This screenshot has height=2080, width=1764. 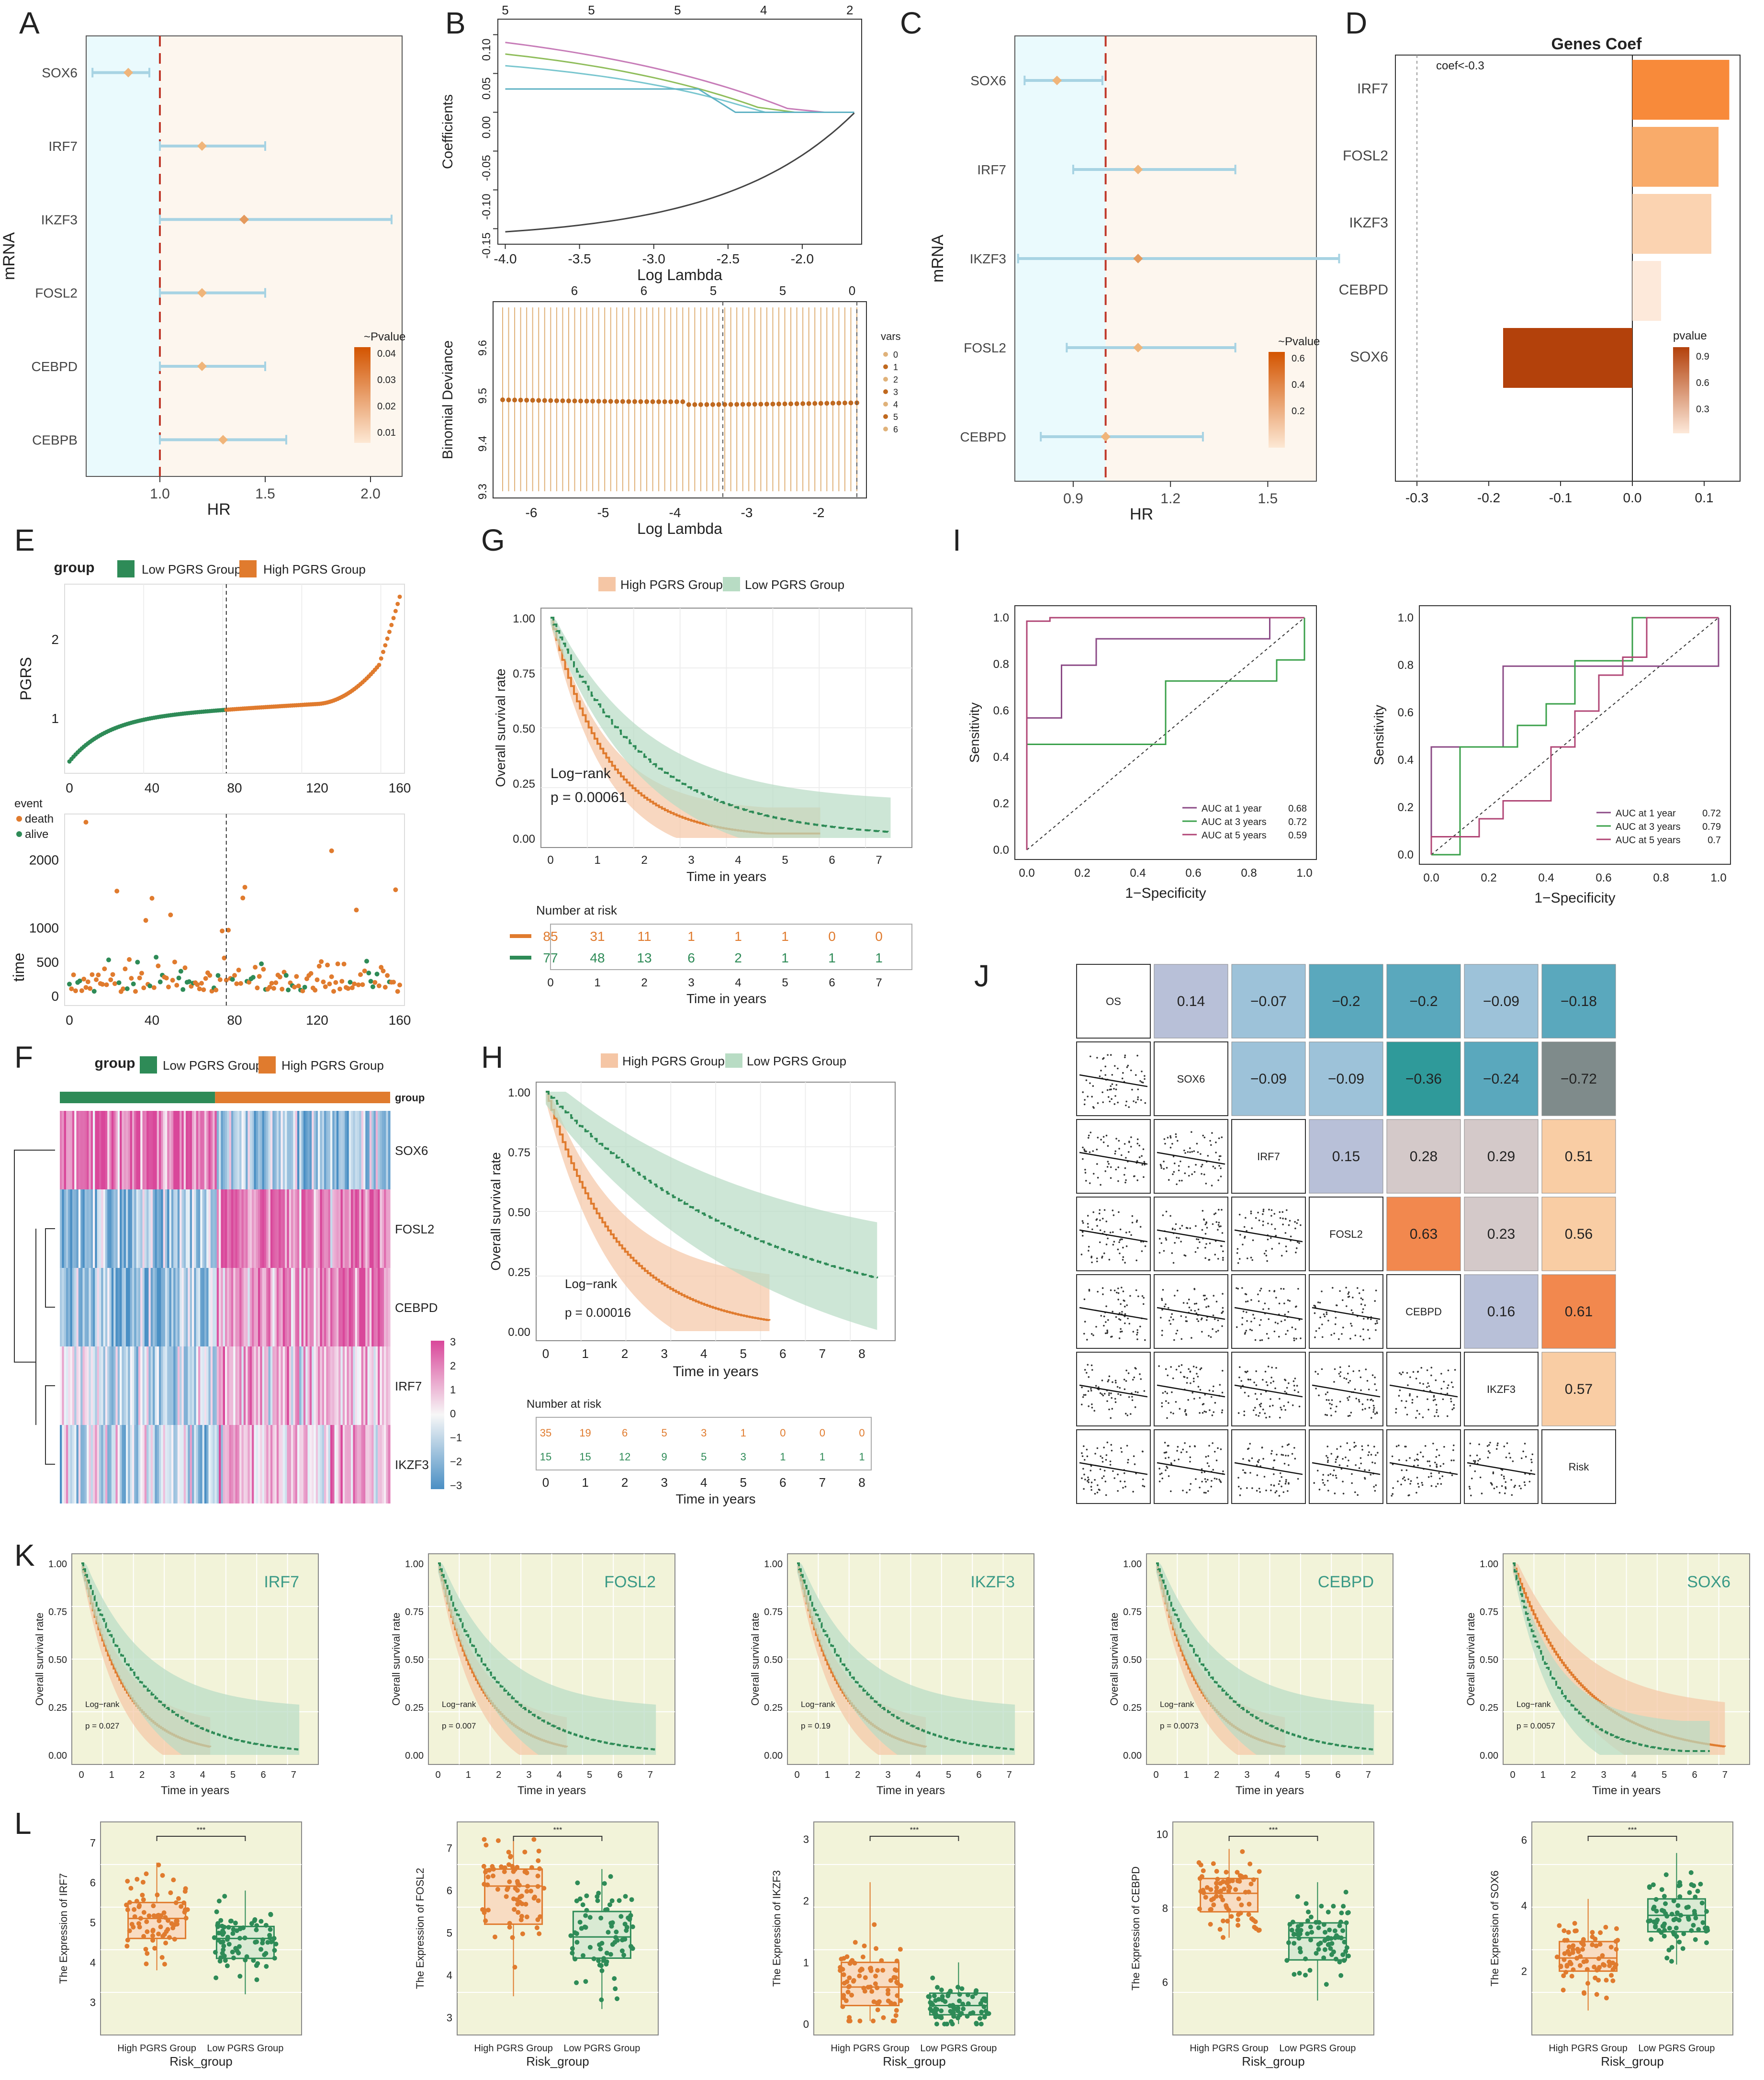 What do you see at coordinates (658, 1206) in the screenshot?
I see `panel-h-survival-curve` at bounding box center [658, 1206].